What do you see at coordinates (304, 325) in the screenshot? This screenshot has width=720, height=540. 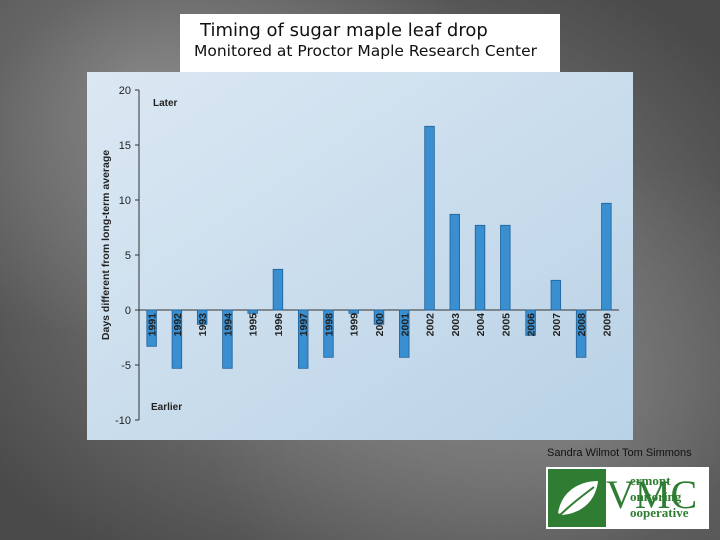 I see `x-tick-label: 1997` at bounding box center [304, 325].